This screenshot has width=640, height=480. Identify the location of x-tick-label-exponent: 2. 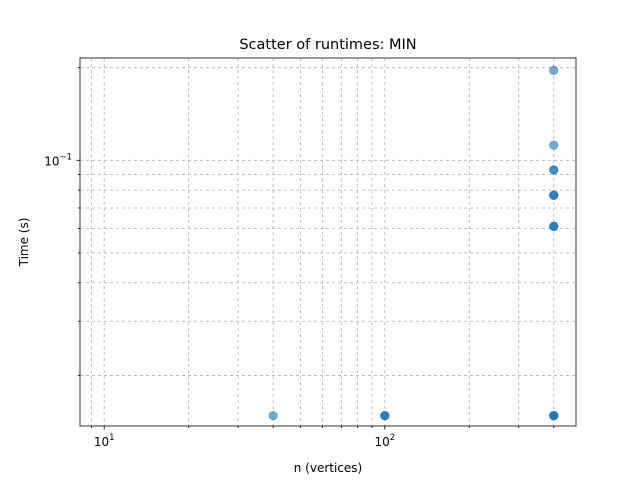
(392, 438).